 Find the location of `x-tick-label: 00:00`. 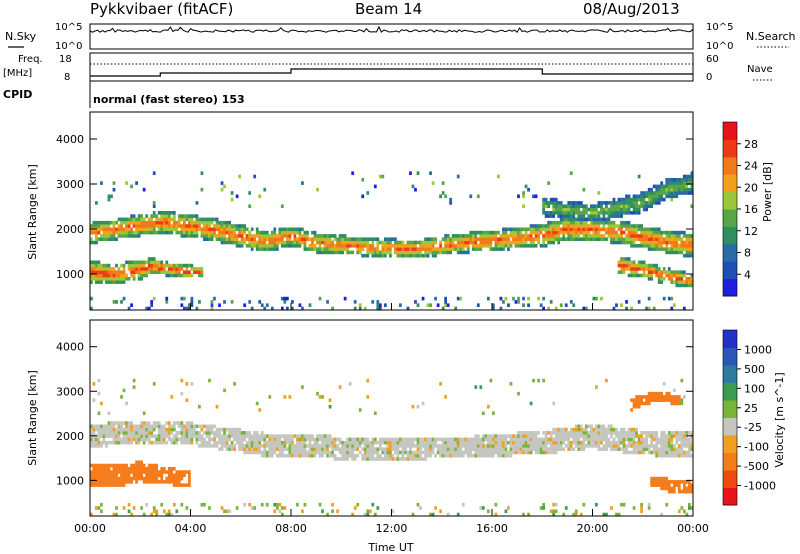

x-tick-label: 00:00 is located at coordinates (90, 528).